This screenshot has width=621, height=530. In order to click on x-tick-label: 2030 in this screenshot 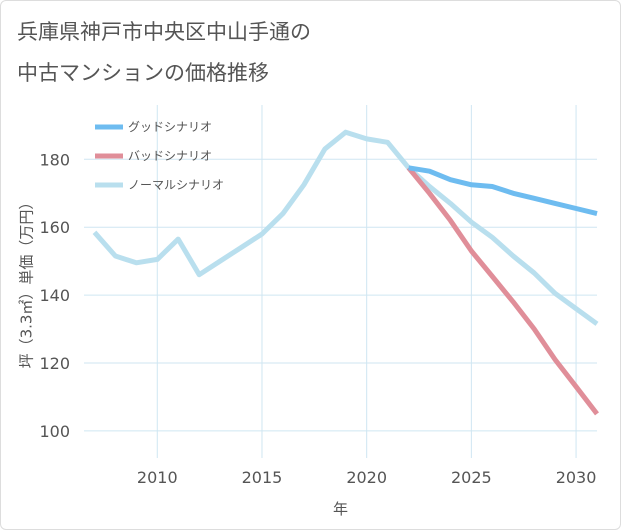, I will do `click(576, 477)`.